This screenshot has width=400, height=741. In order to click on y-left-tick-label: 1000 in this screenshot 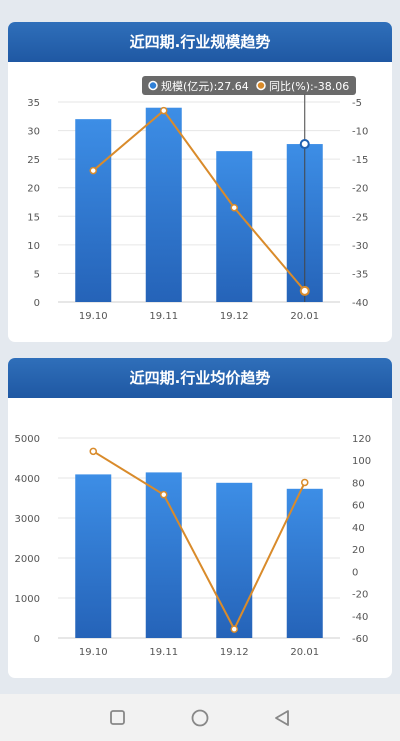, I will do `click(27, 599)`.